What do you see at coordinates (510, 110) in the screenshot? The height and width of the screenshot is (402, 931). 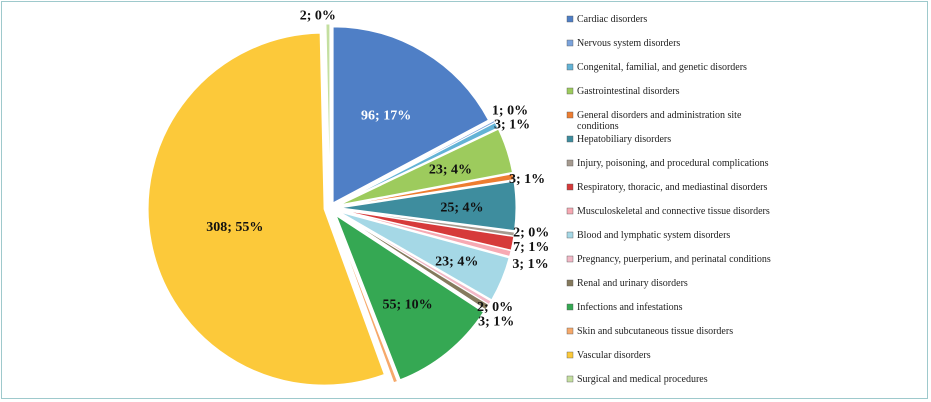 I see `data-label-nervous-system-disorders: 1; 0%` at bounding box center [510, 110].